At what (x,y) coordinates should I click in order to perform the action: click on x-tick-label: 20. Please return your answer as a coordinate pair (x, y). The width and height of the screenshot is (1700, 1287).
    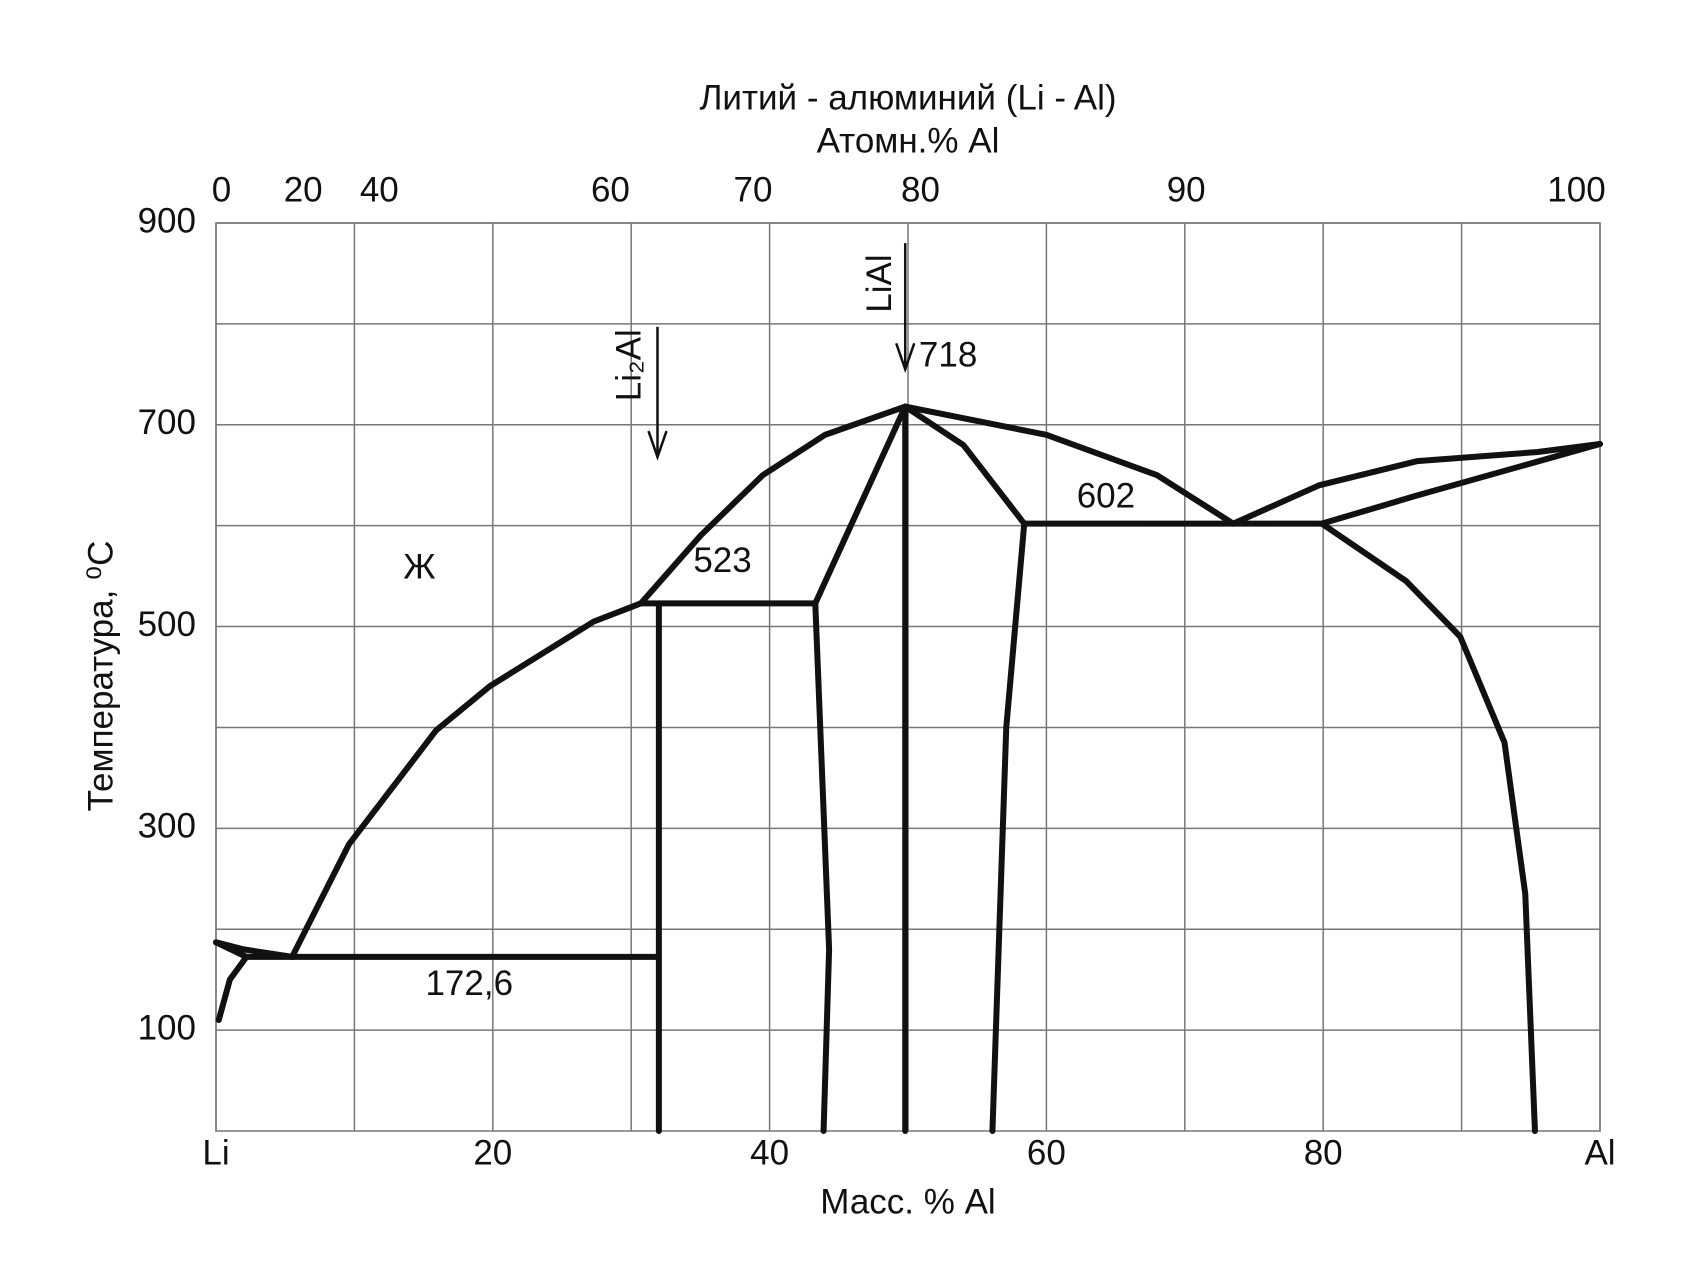
    Looking at the image, I should click on (492, 1152).